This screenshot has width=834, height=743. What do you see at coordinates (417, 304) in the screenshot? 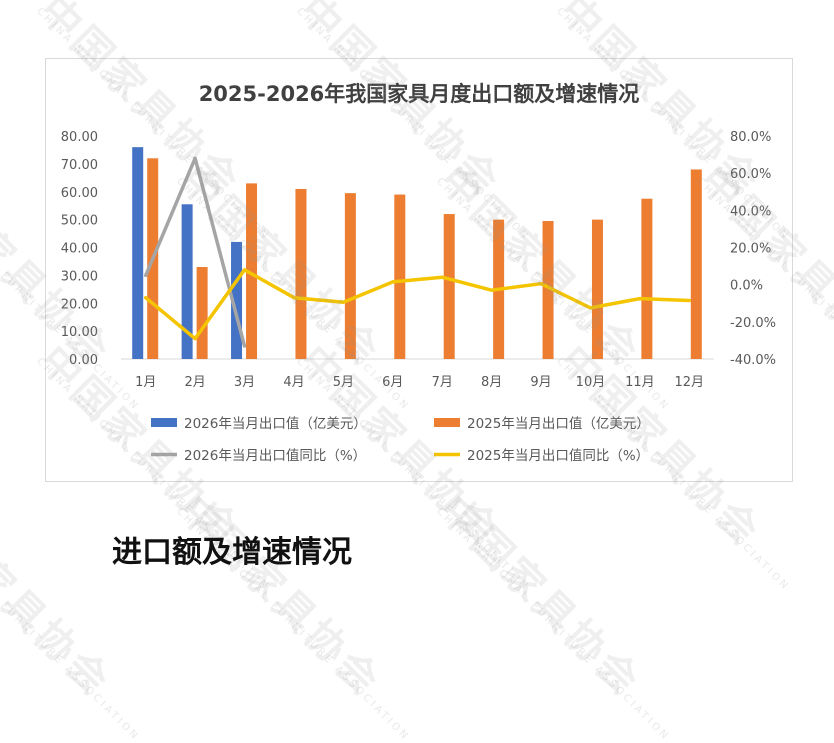
I see `line-2025-yoy` at bounding box center [417, 304].